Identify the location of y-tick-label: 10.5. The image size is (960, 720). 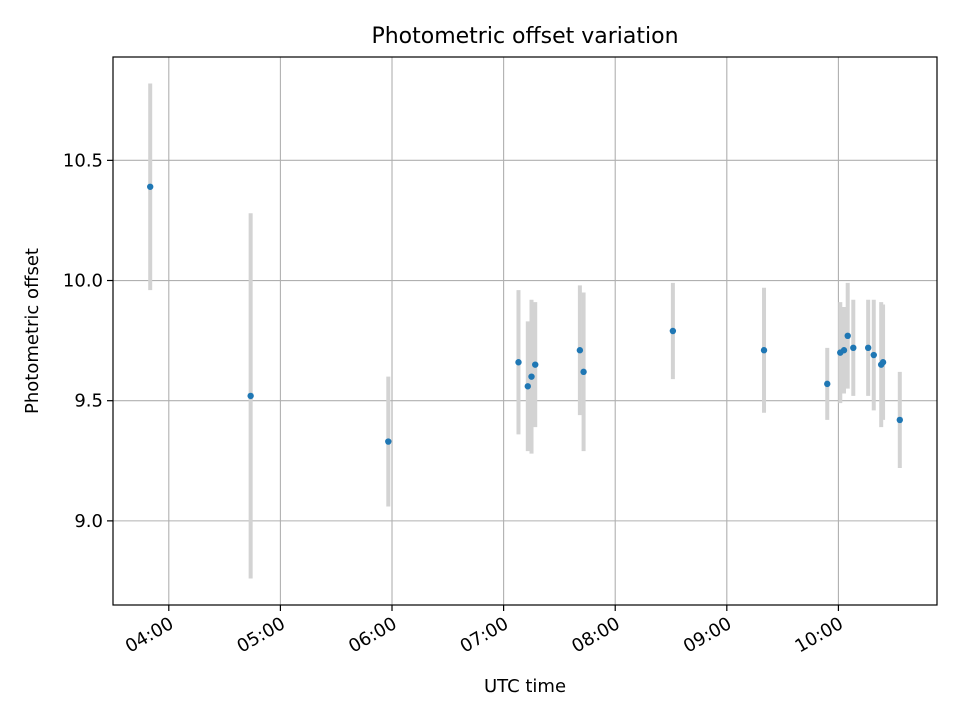
(83, 160).